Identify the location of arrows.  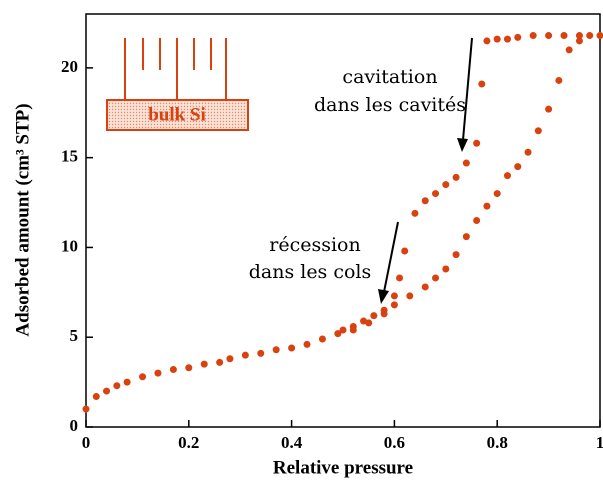
(425, 170).